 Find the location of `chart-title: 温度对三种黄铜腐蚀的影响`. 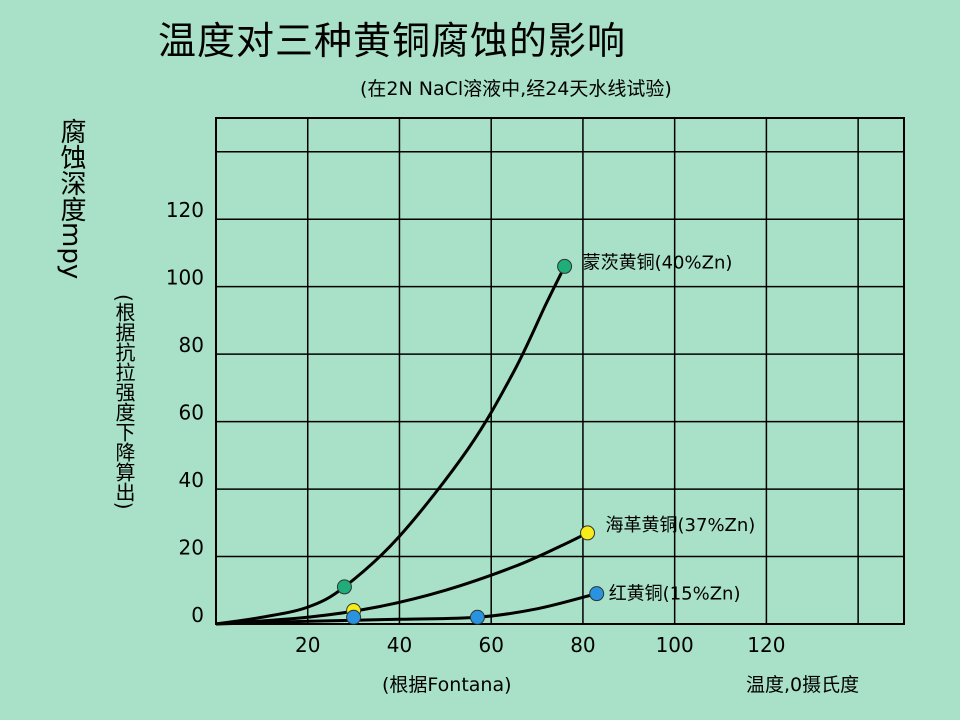

chart-title: 温度对三种黄铜腐蚀的影响 is located at coordinates (392, 41).